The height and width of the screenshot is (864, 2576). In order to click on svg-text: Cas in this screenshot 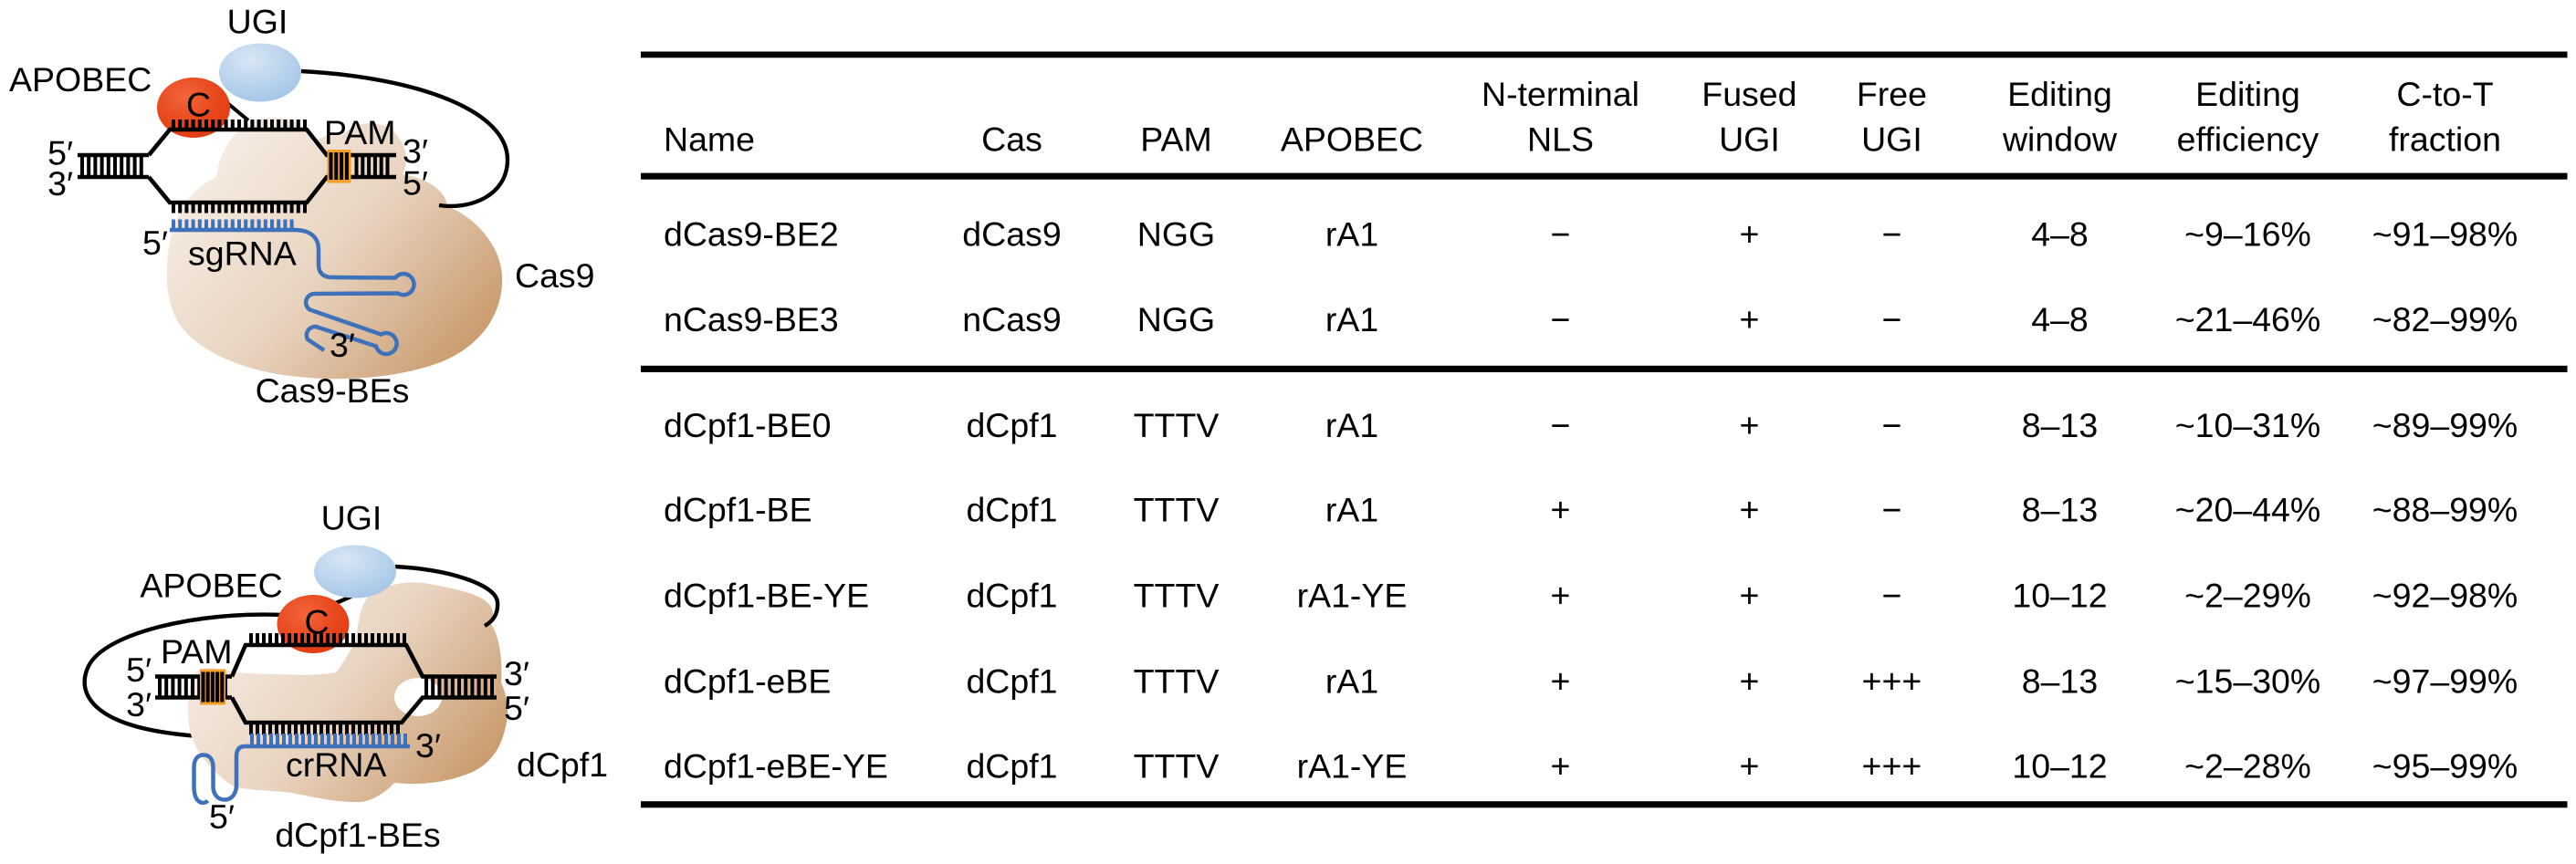, I will do `click(1012, 139)`.